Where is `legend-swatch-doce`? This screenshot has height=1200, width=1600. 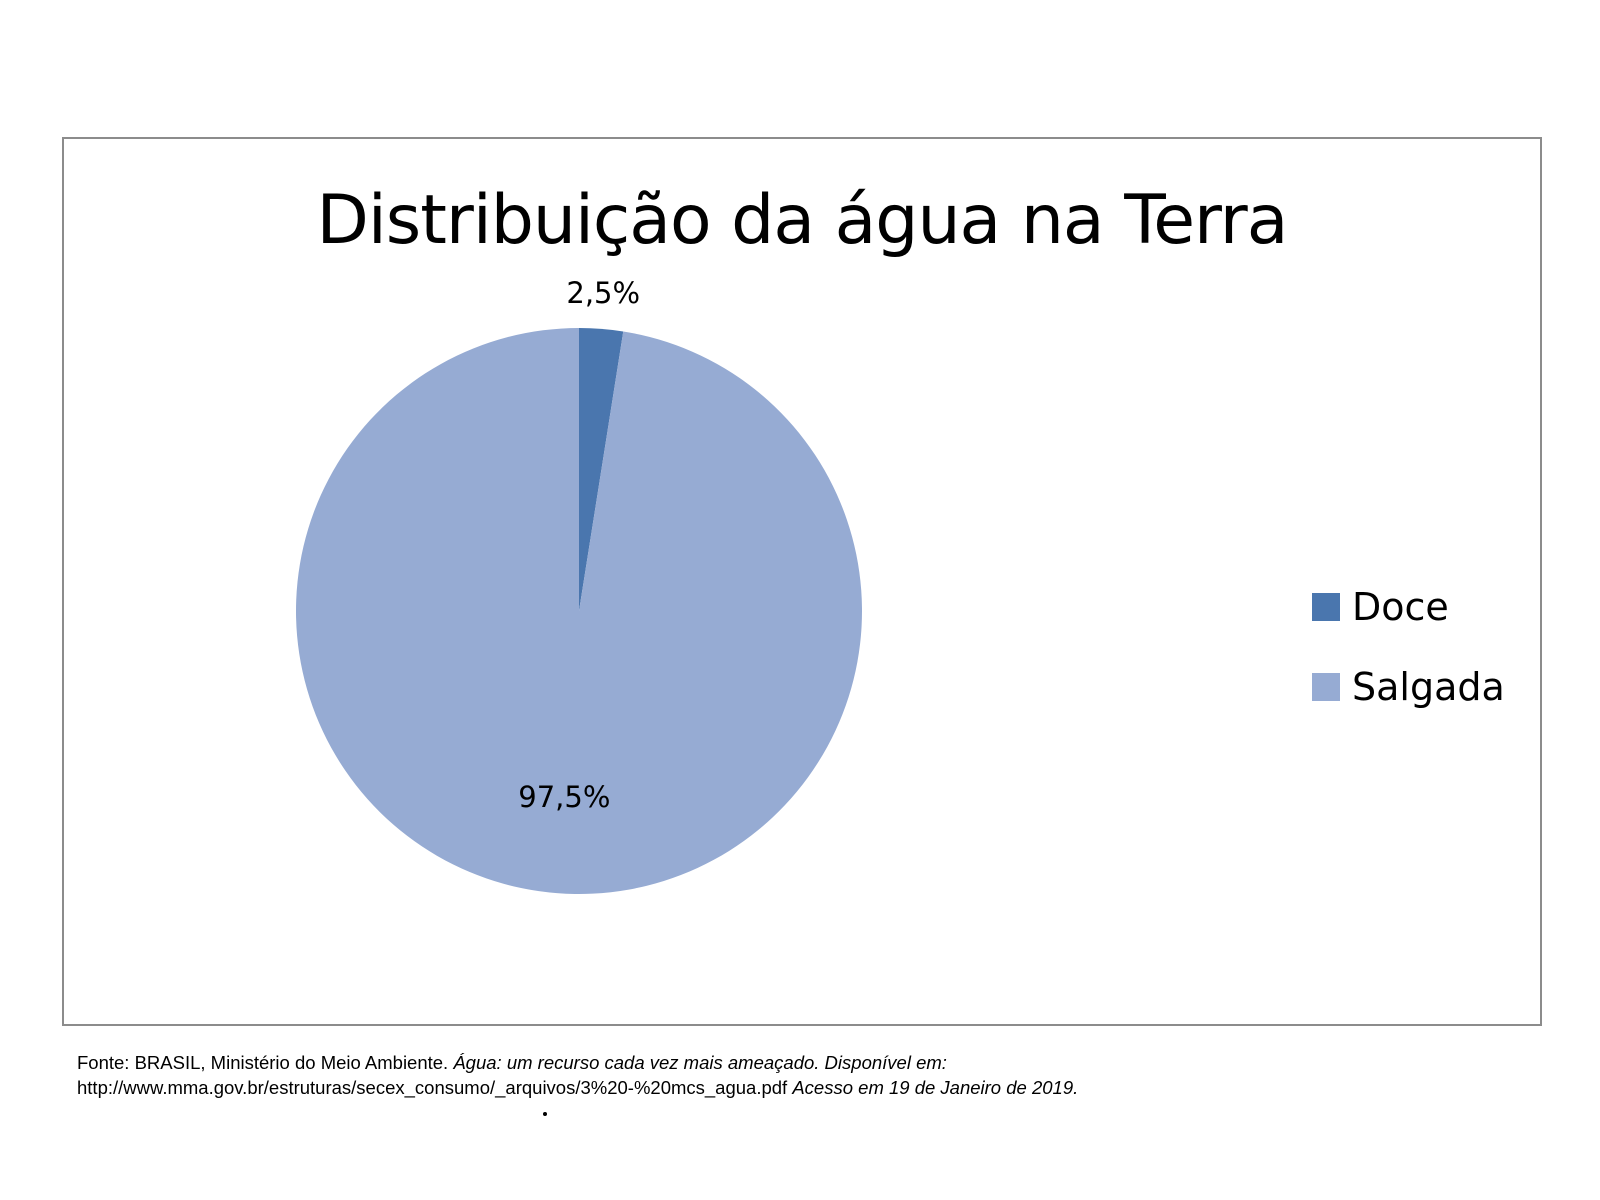
legend-swatch-doce is located at coordinates (1326, 607).